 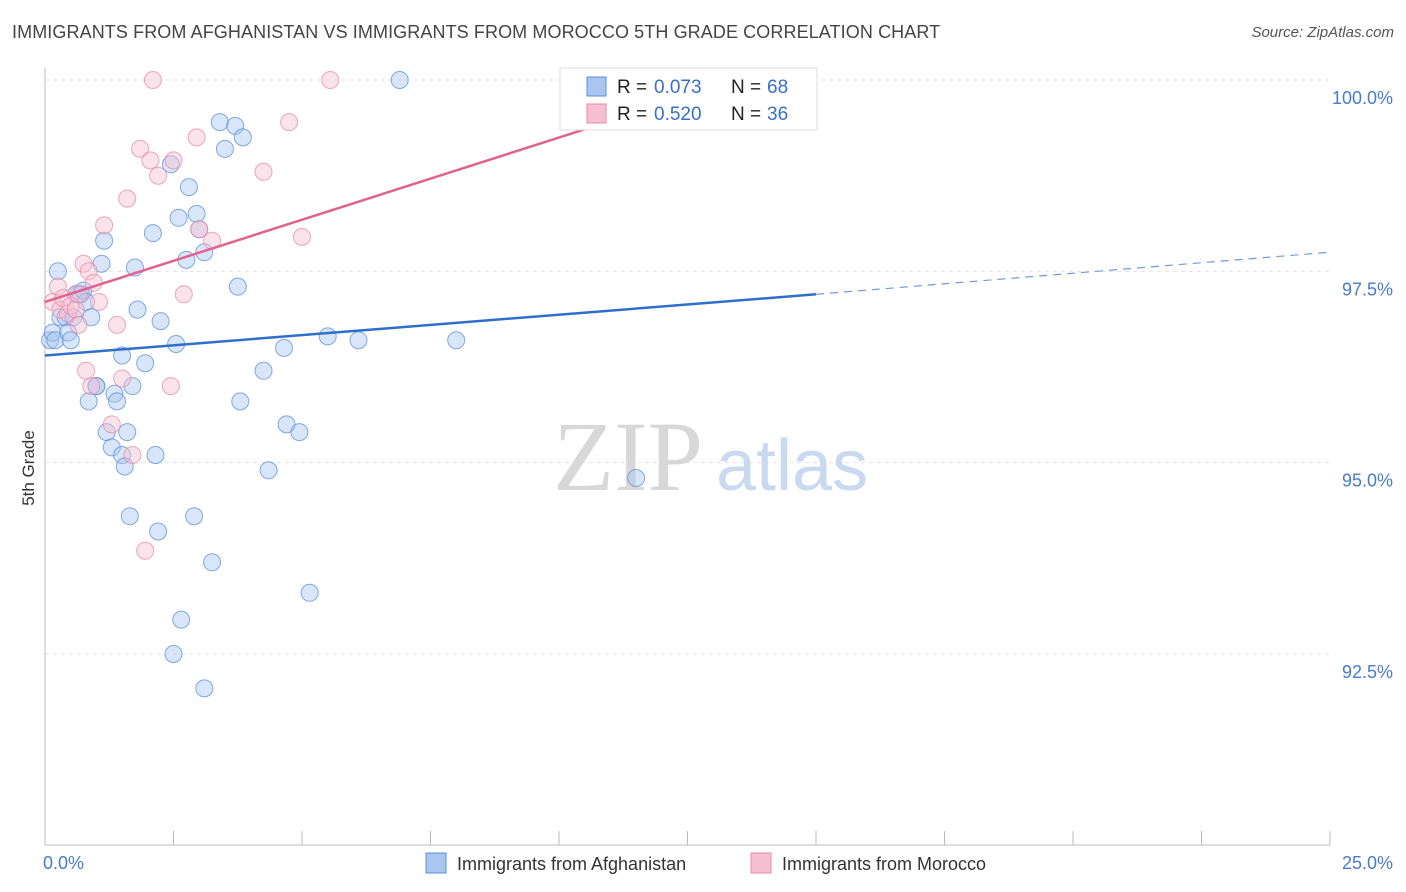 What do you see at coordinates (1367, 672) in the screenshot?
I see `y-tick-label-3: 92.5%` at bounding box center [1367, 672].